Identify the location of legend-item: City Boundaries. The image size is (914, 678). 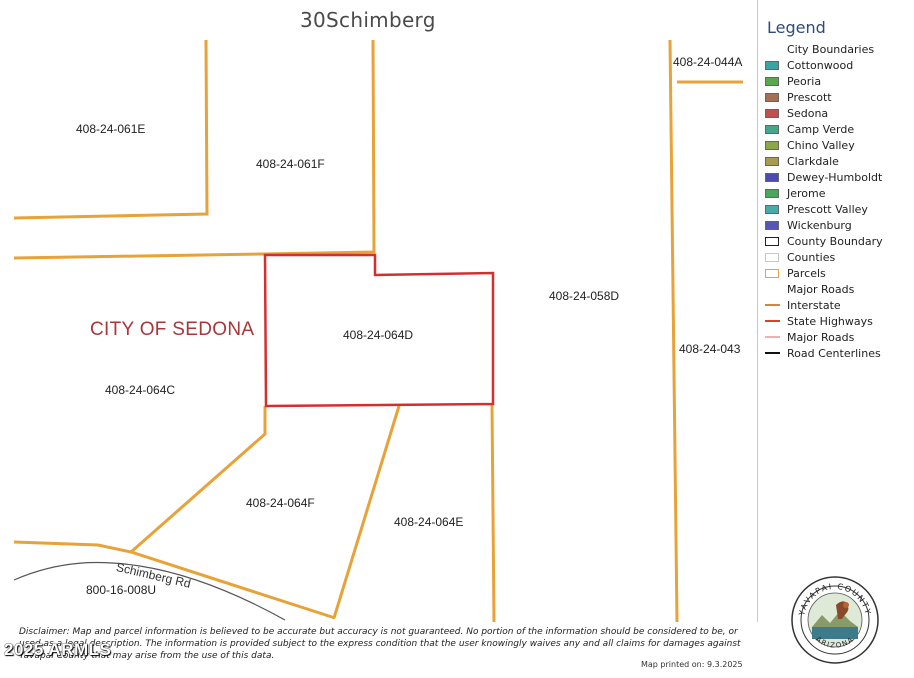
(837, 50).